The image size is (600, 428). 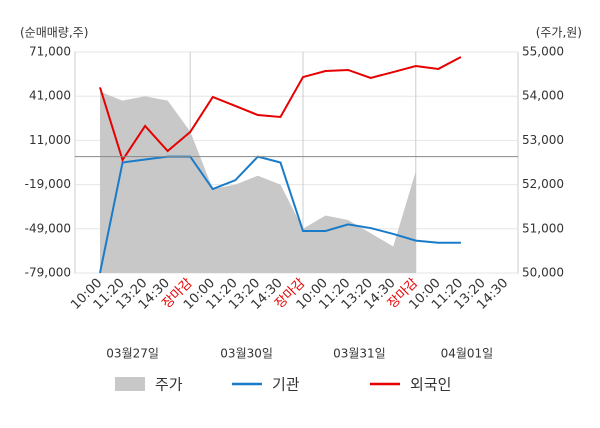 I want to click on y2-tick-label: 54,000, so click(x=543, y=96).